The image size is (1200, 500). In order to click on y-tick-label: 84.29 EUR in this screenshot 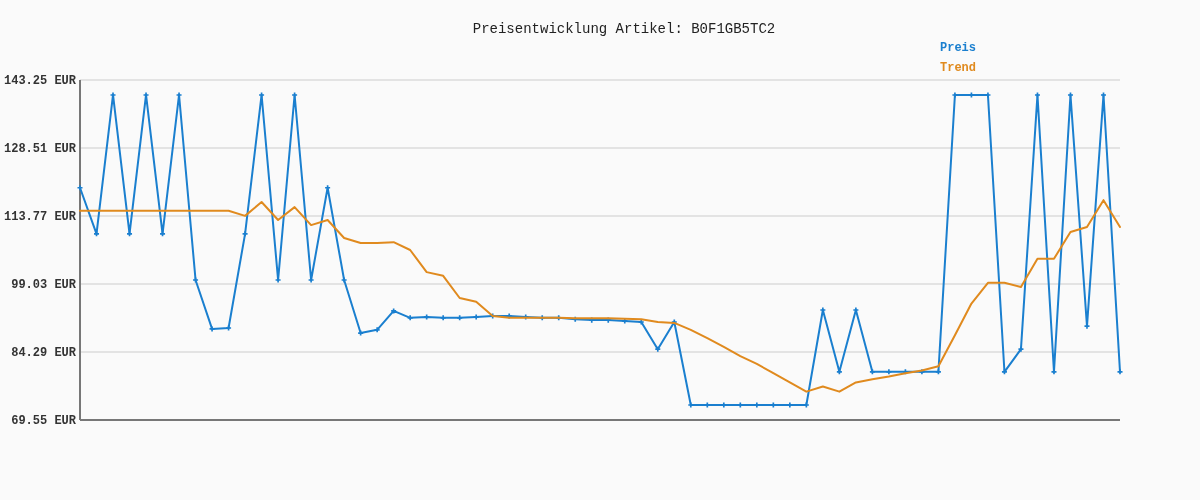, I will do `click(44, 353)`.